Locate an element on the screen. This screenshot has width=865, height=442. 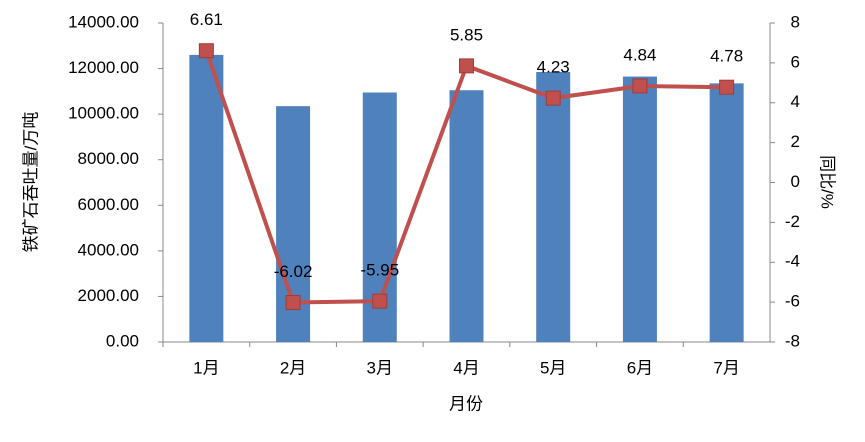
y-tick-label: 14000.00 is located at coordinates (103, 21).